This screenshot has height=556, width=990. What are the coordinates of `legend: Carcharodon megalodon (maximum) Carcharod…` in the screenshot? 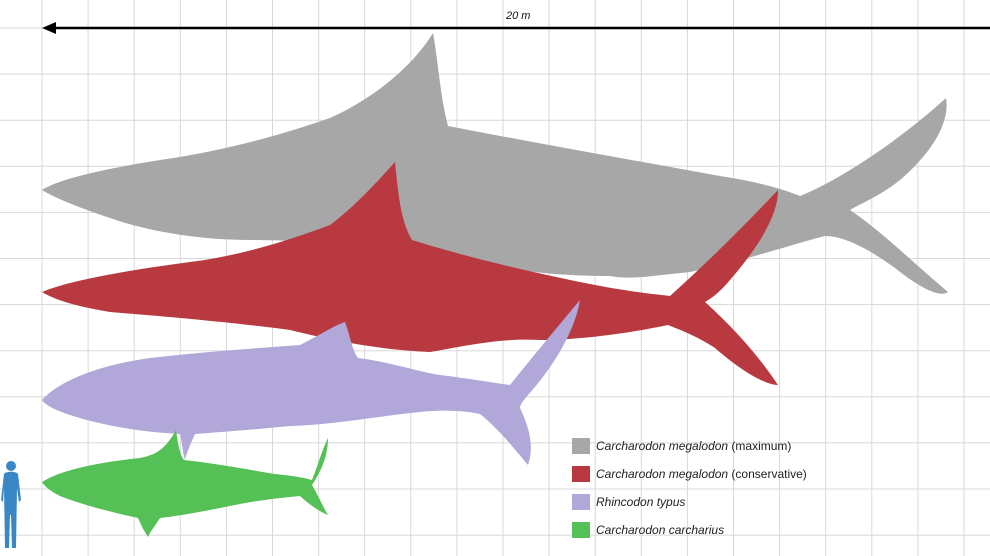 It's located at (722, 488).